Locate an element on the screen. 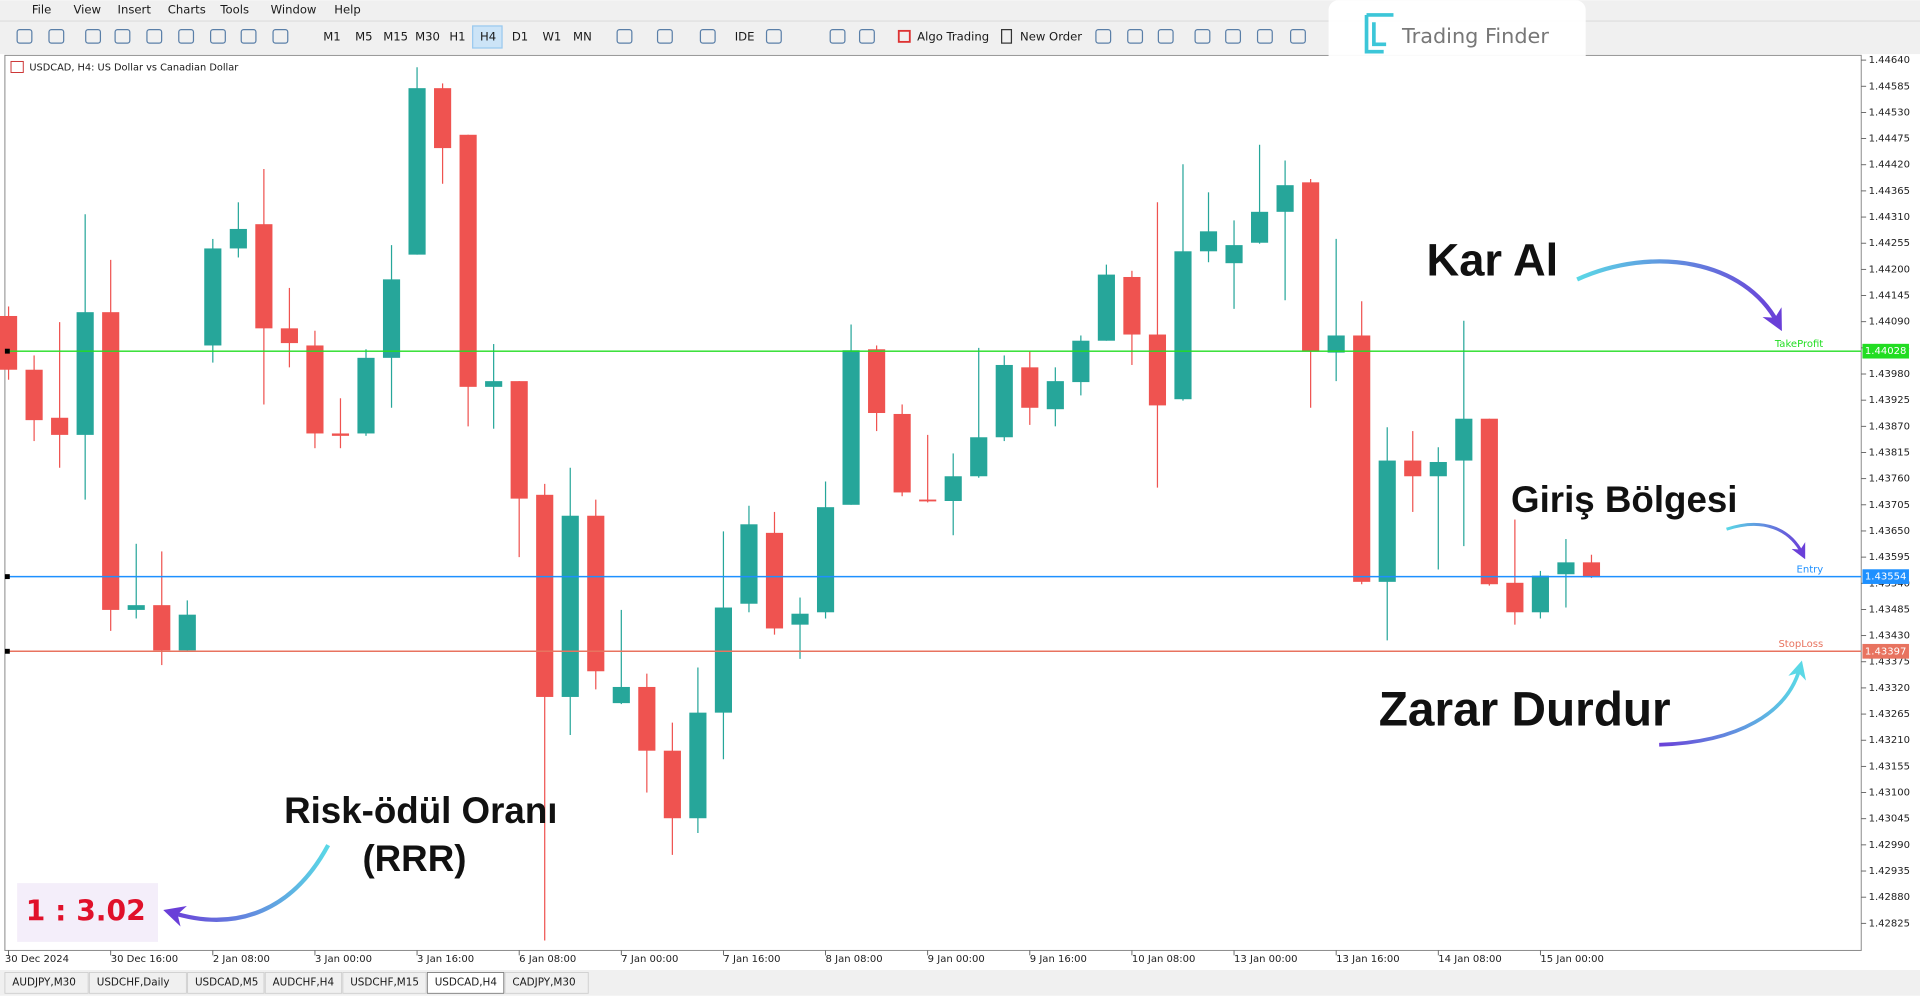 Image resolution: width=1920 pixels, height=996 pixels. logo-icon is located at coordinates (1379, 33).